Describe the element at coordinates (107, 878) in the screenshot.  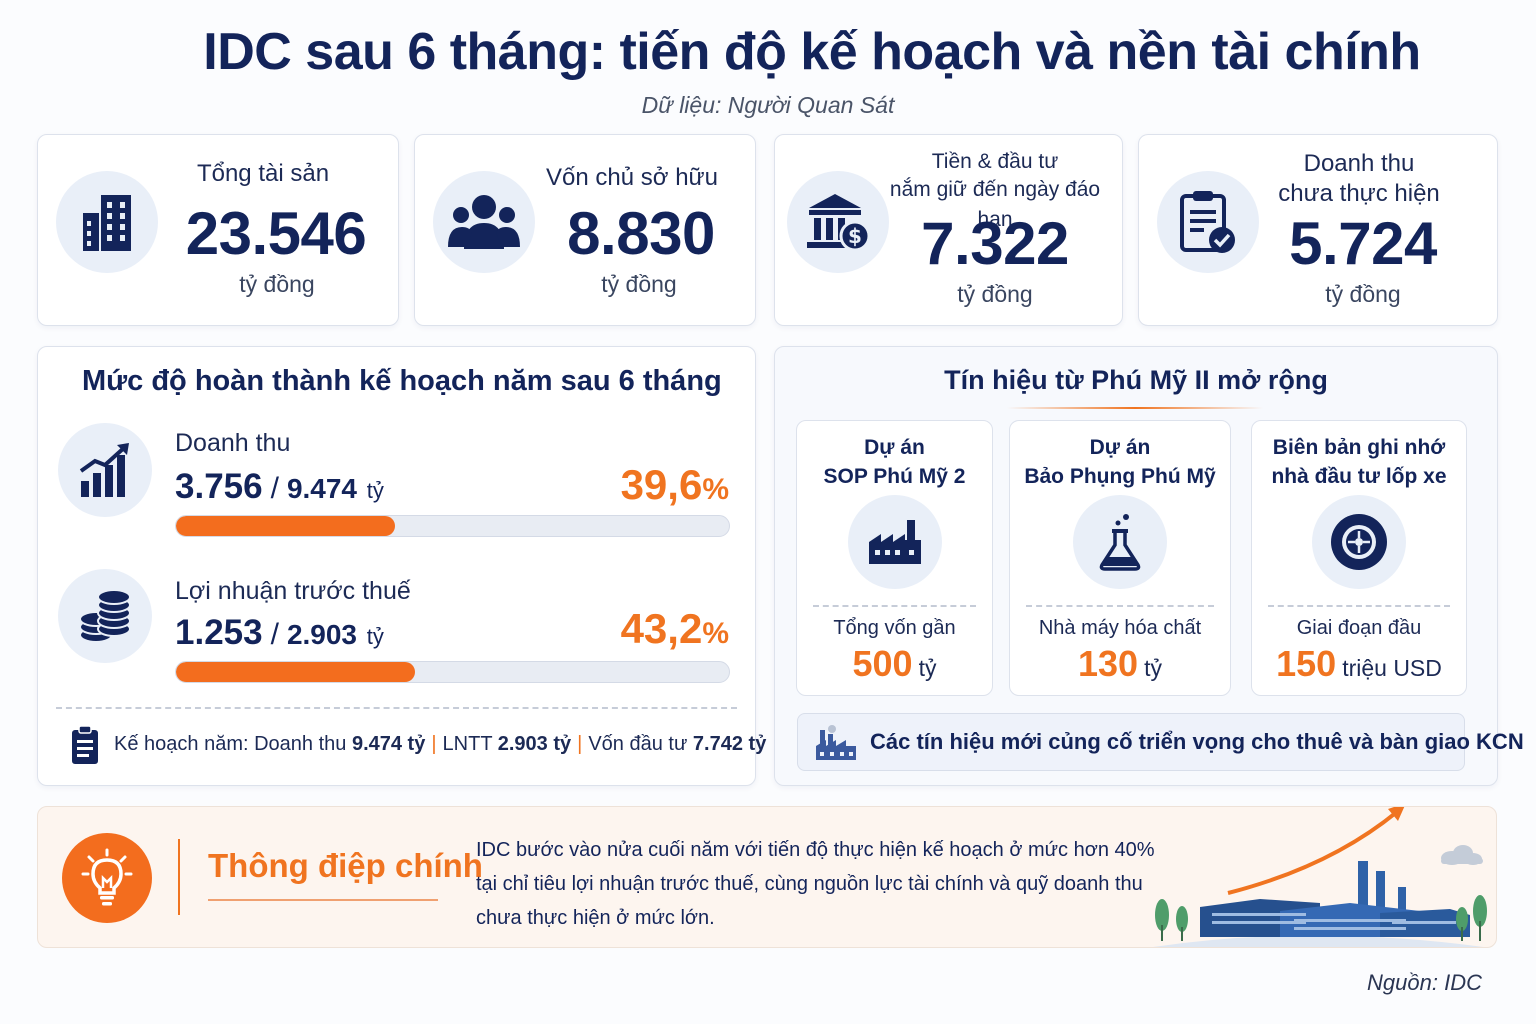
I see `lightbulb-icon` at that location.